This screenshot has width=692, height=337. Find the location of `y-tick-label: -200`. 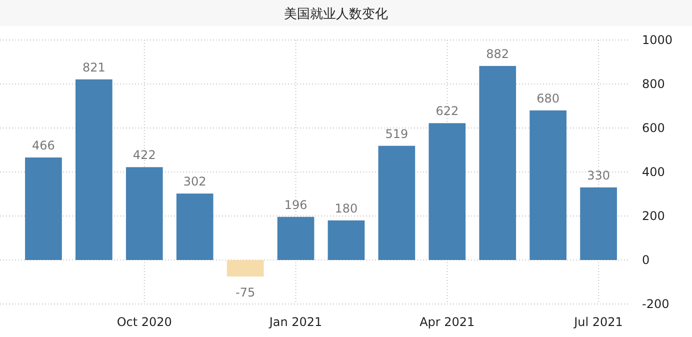

y-tick-label: -200 is located at coordinates (656, 304).